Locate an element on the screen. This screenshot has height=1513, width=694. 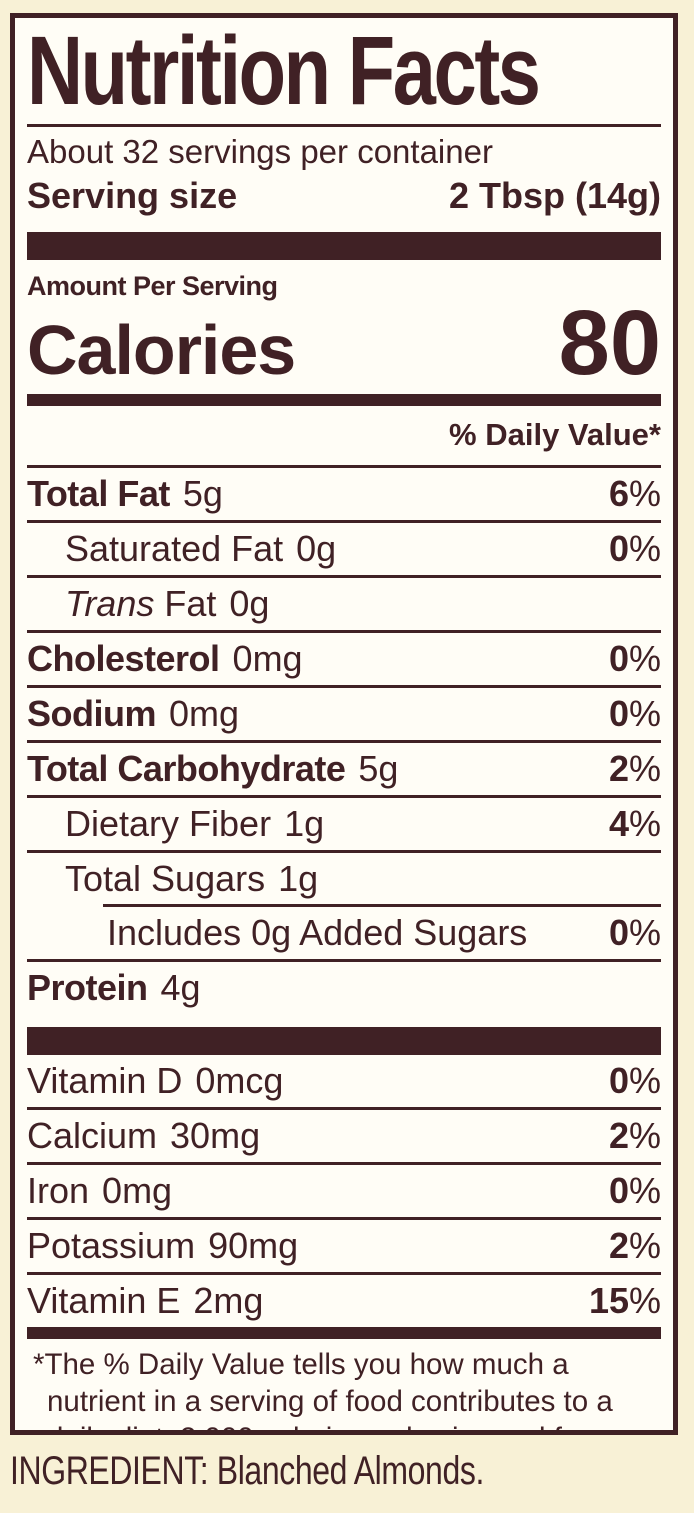
serving-size-value: 2 Tbsp (14g) is located at coordinates (554, 196).